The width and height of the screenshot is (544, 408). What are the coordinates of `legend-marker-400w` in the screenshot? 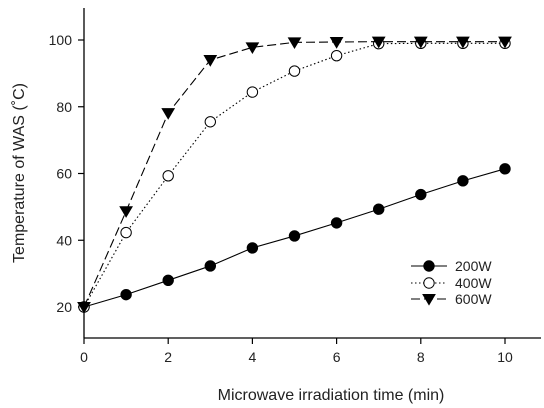 It's located at (429, 283).